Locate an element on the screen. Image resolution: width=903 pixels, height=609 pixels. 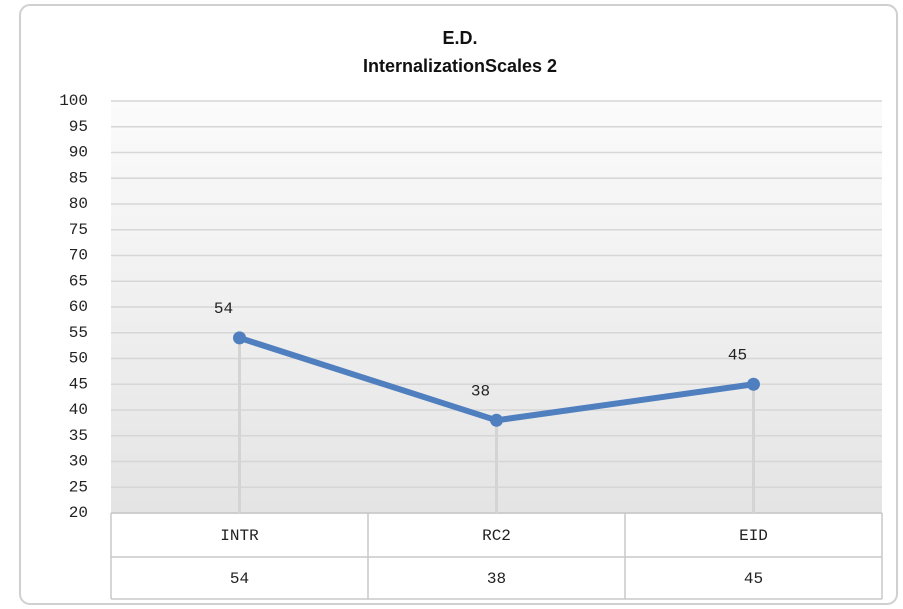
y-tick-label: 70 is located at coordinates (78, 256).